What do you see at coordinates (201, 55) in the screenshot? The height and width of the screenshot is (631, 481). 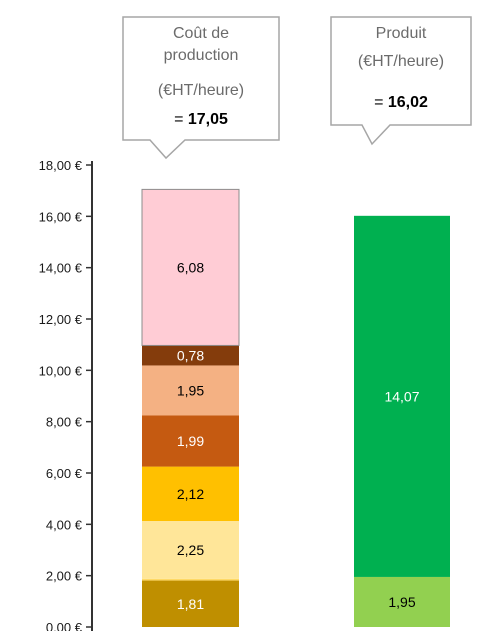 I see `callout-title: production` at bounding box center [201, 55].